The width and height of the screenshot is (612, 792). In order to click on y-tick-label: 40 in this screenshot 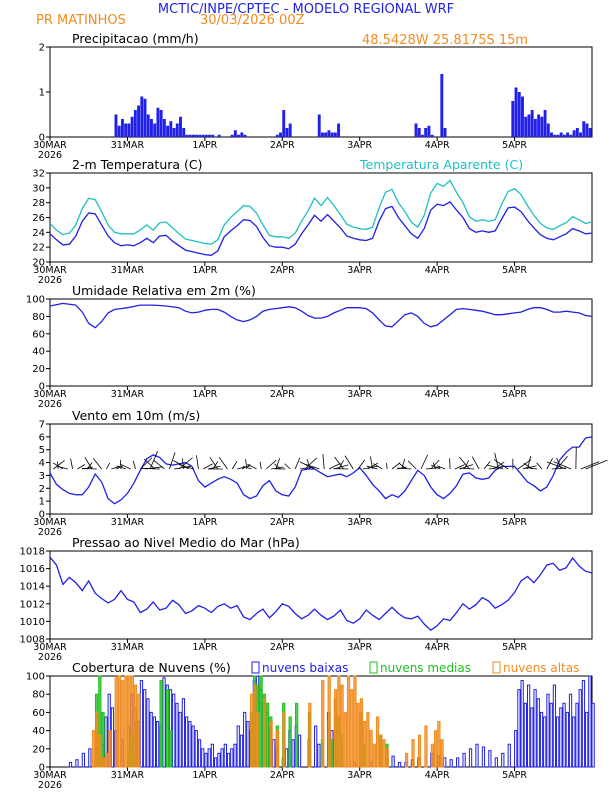, I will do `click(38, 352)`.